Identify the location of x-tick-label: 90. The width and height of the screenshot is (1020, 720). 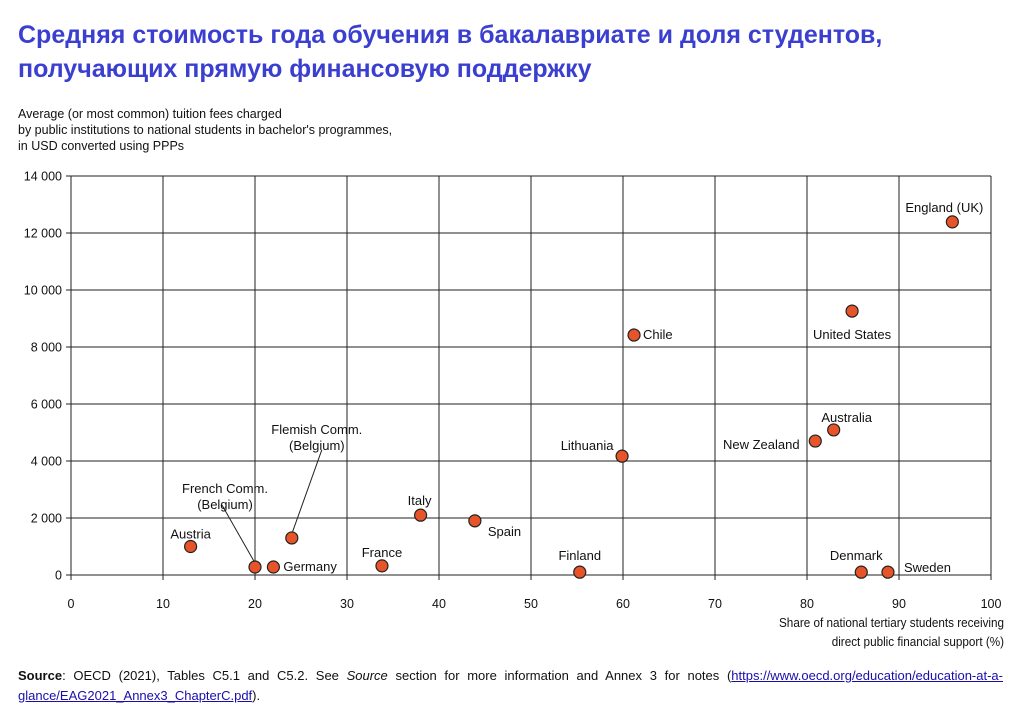
(899, 604).